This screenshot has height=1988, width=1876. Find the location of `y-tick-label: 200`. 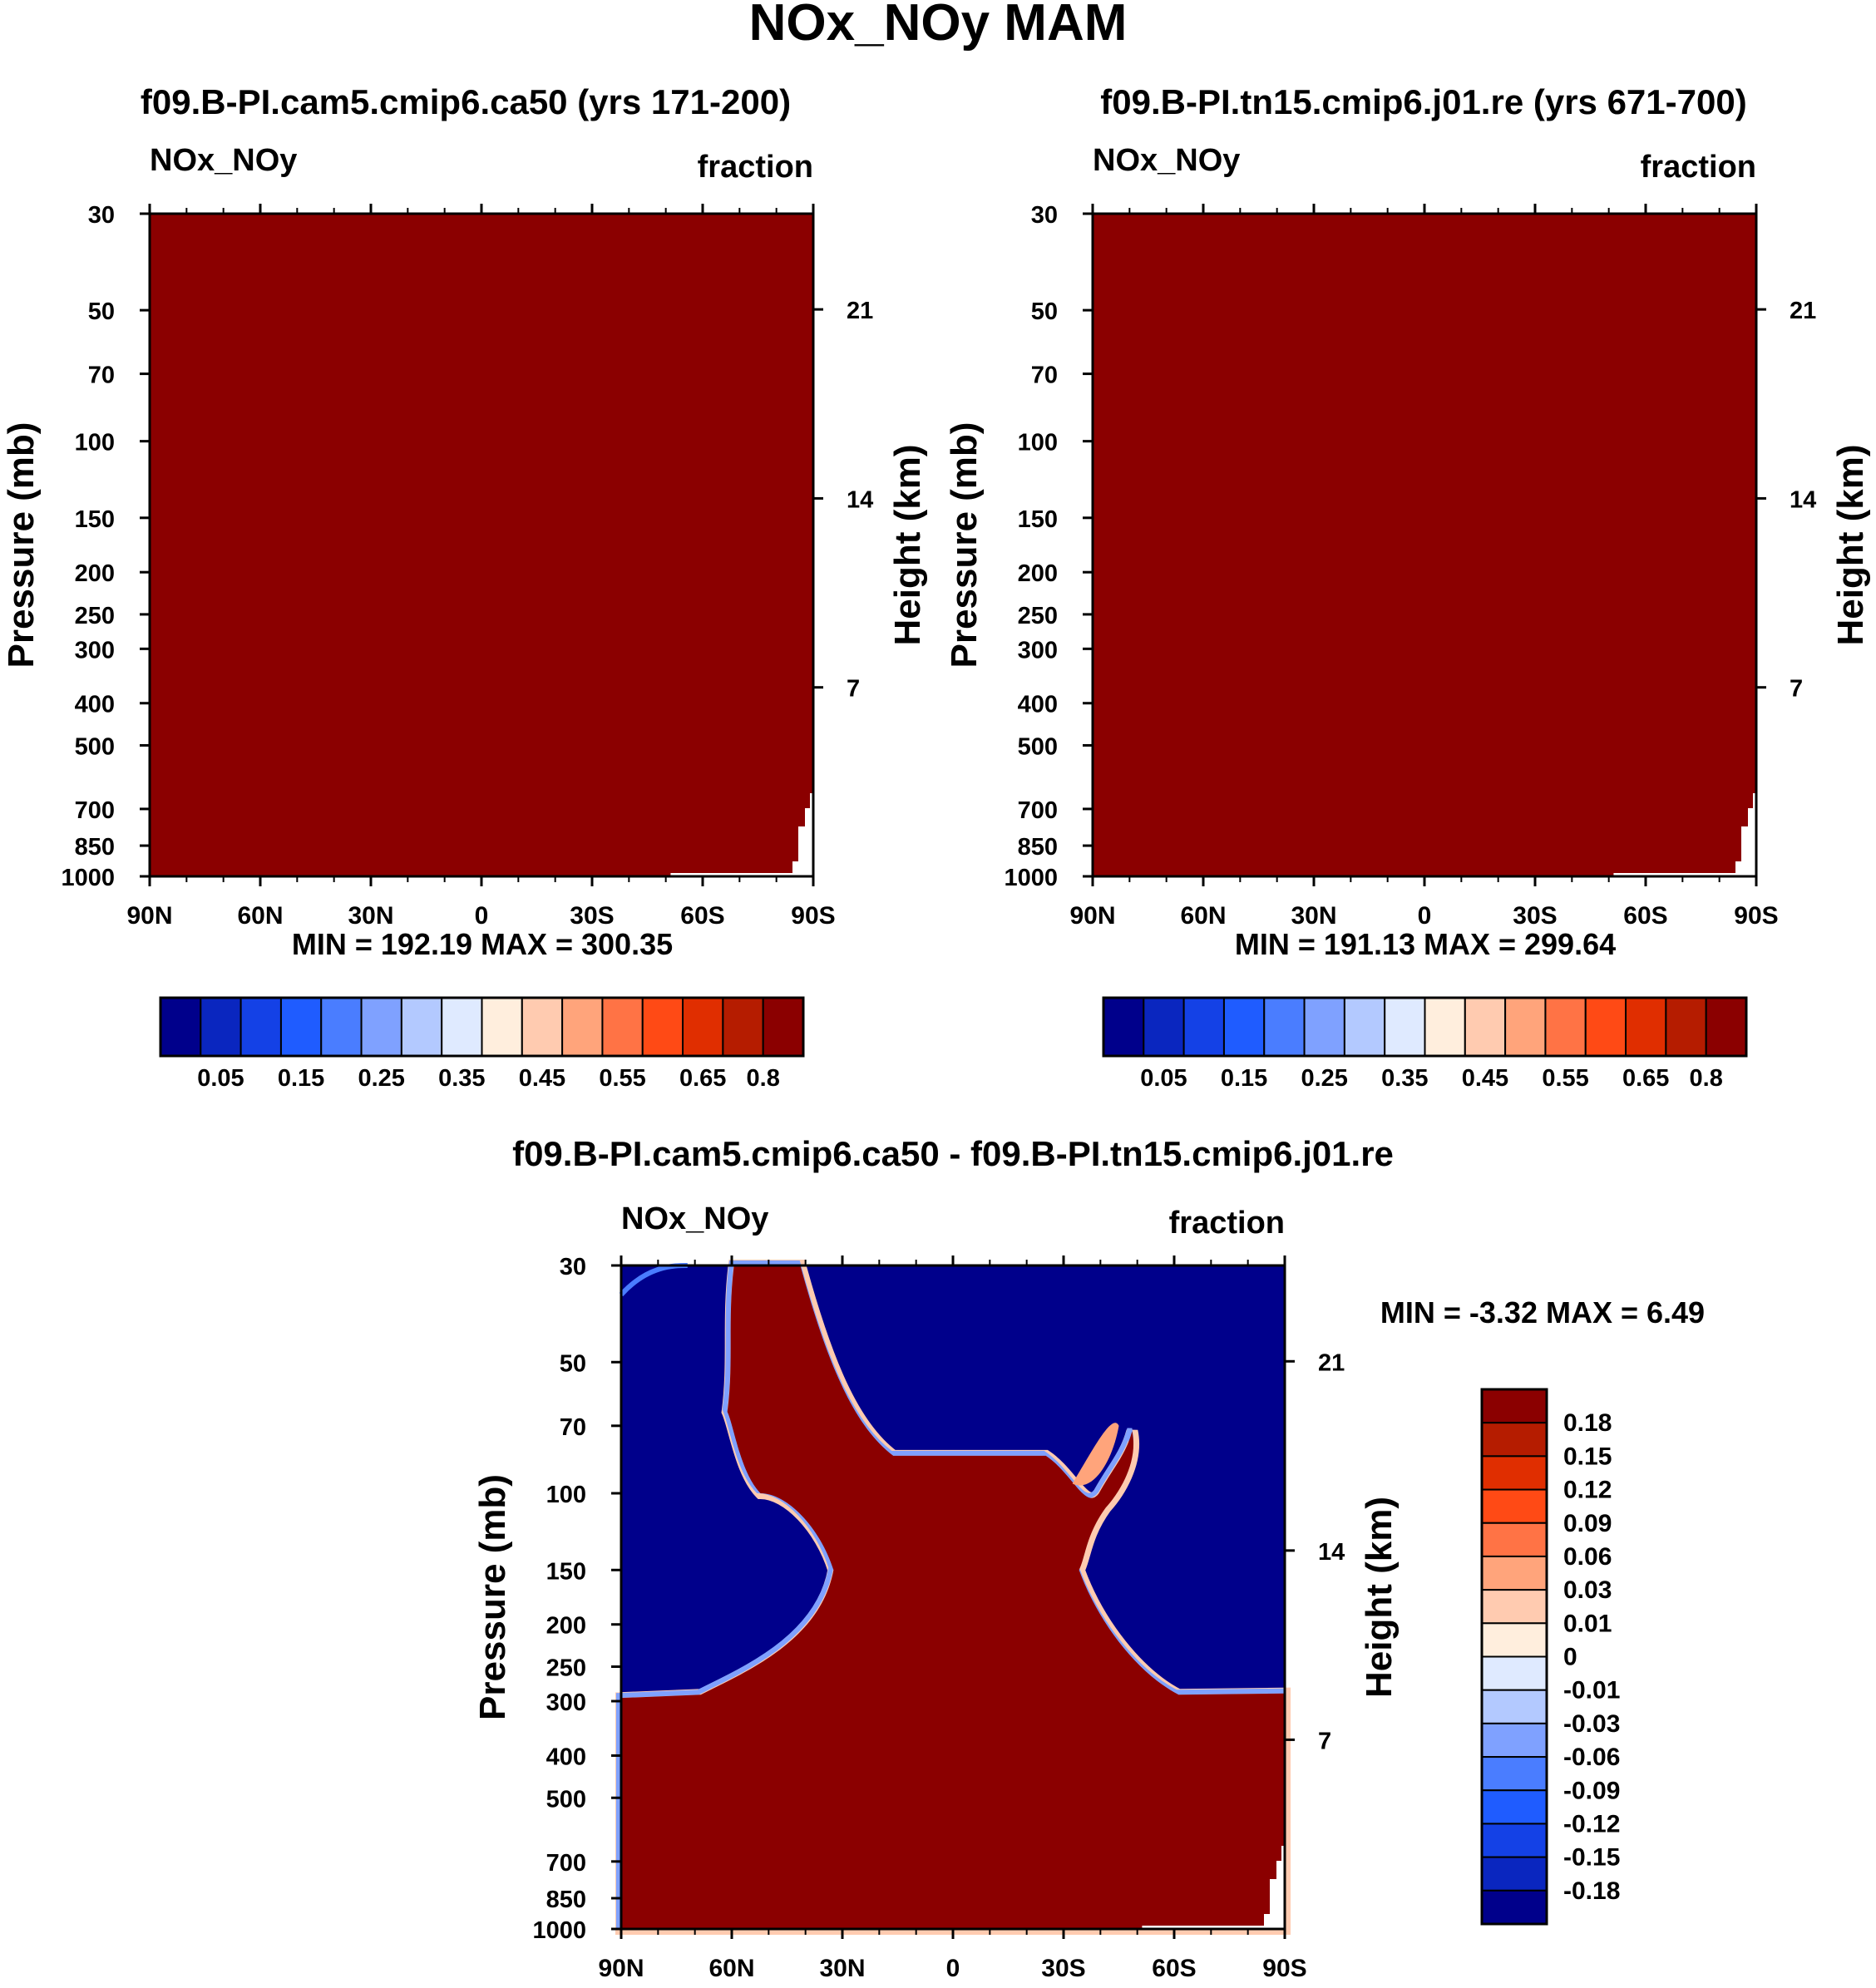

y-tick-label: 200 is located at coordinates (95, 573).